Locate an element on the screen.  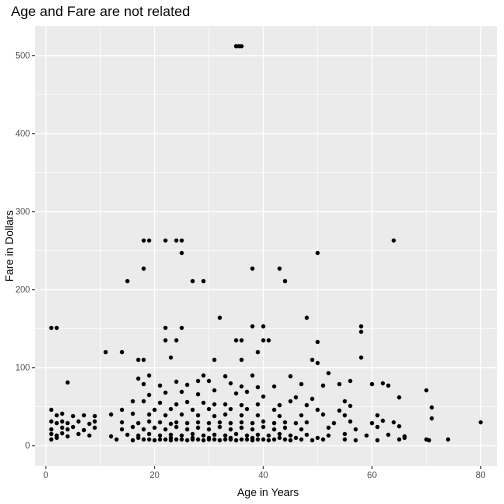
y-tick-label: 200 is located at coordinates (22, 290).